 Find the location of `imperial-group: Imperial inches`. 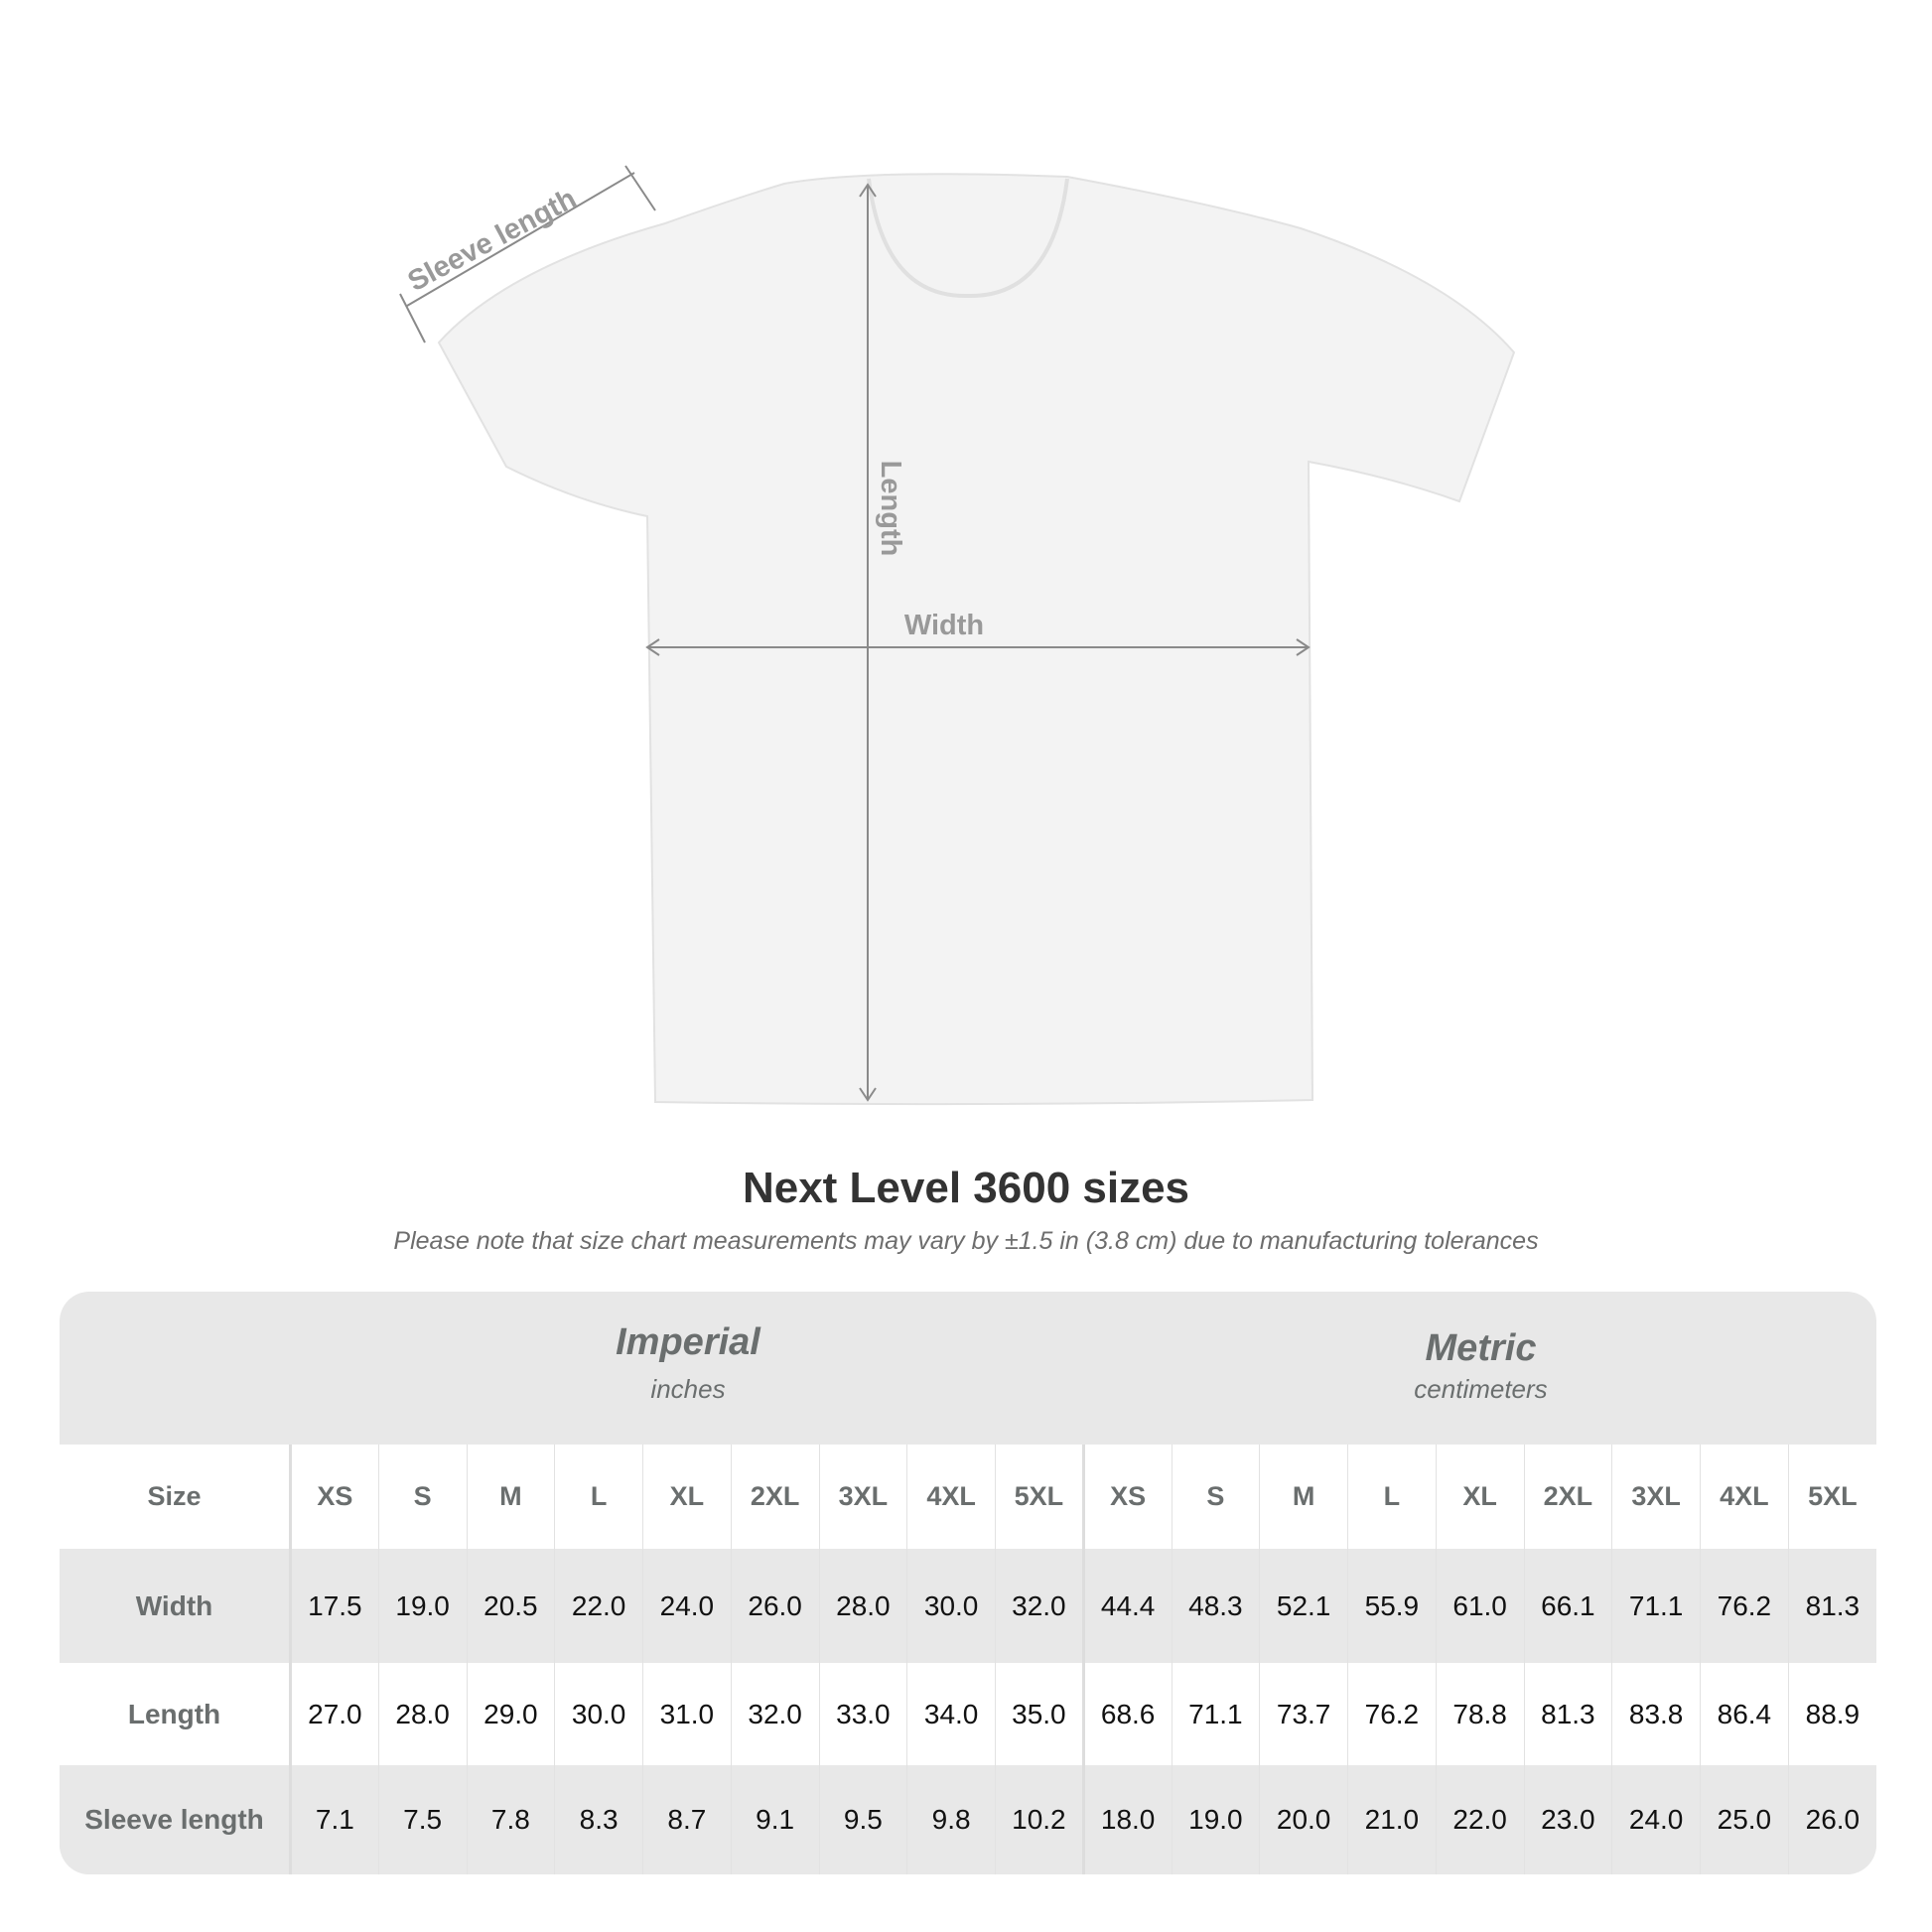

imperial-group: Imperial inches is located at coordinates (688, 1348).